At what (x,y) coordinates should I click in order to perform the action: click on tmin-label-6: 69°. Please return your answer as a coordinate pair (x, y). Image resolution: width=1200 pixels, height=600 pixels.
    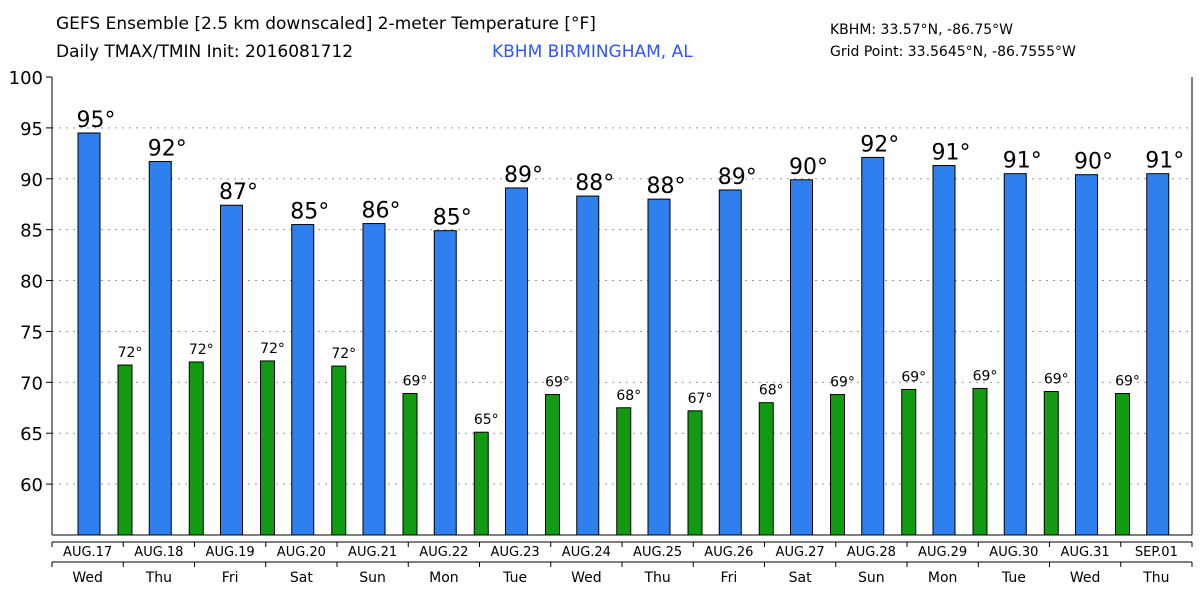
    Looking at the image, I should click on (557, 383).